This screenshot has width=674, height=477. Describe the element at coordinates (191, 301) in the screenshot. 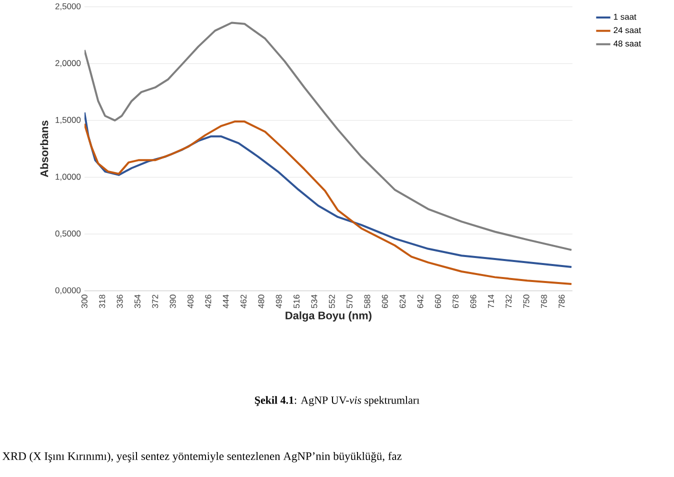

I see `x-tick-label: 408` at that location.